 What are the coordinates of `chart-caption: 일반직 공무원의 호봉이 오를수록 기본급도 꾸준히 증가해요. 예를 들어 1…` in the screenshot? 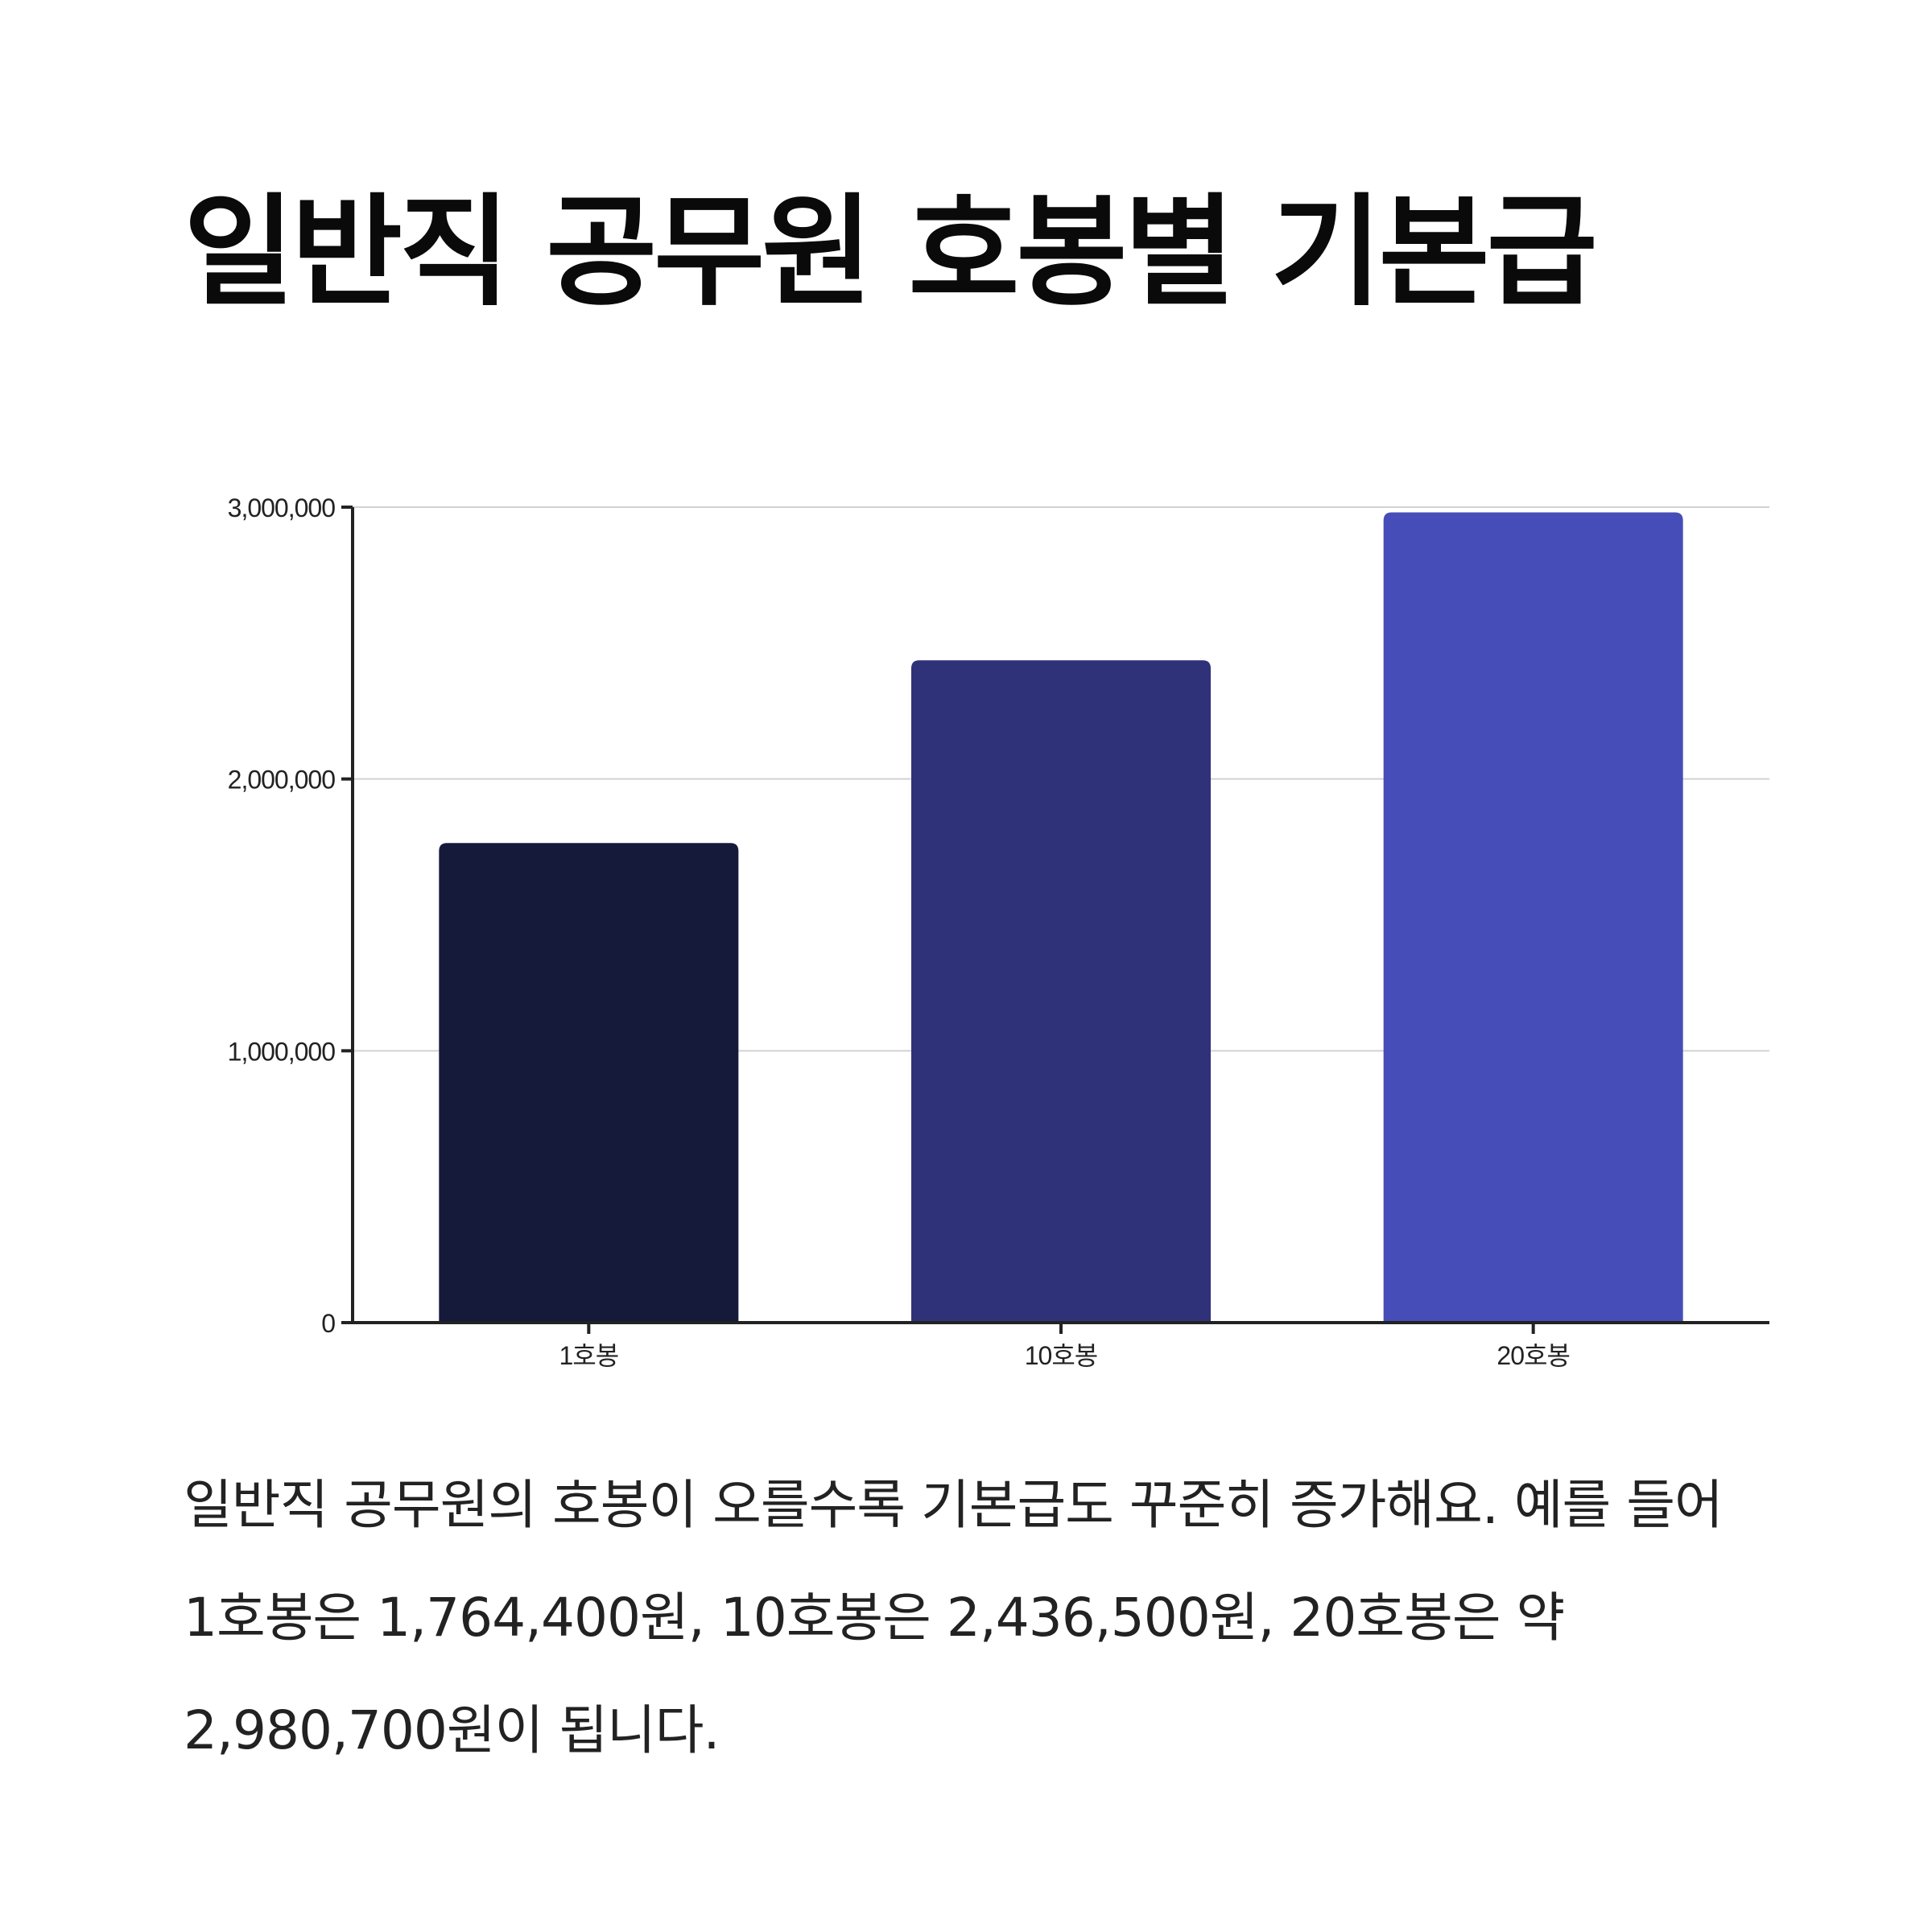 It's located at (954, 1617).